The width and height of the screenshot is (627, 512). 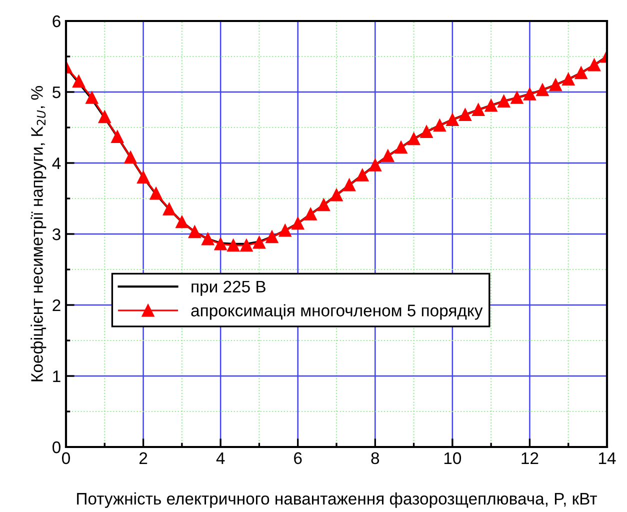 I want to click on y-tick-label: 1, so click(x=56, y=376).